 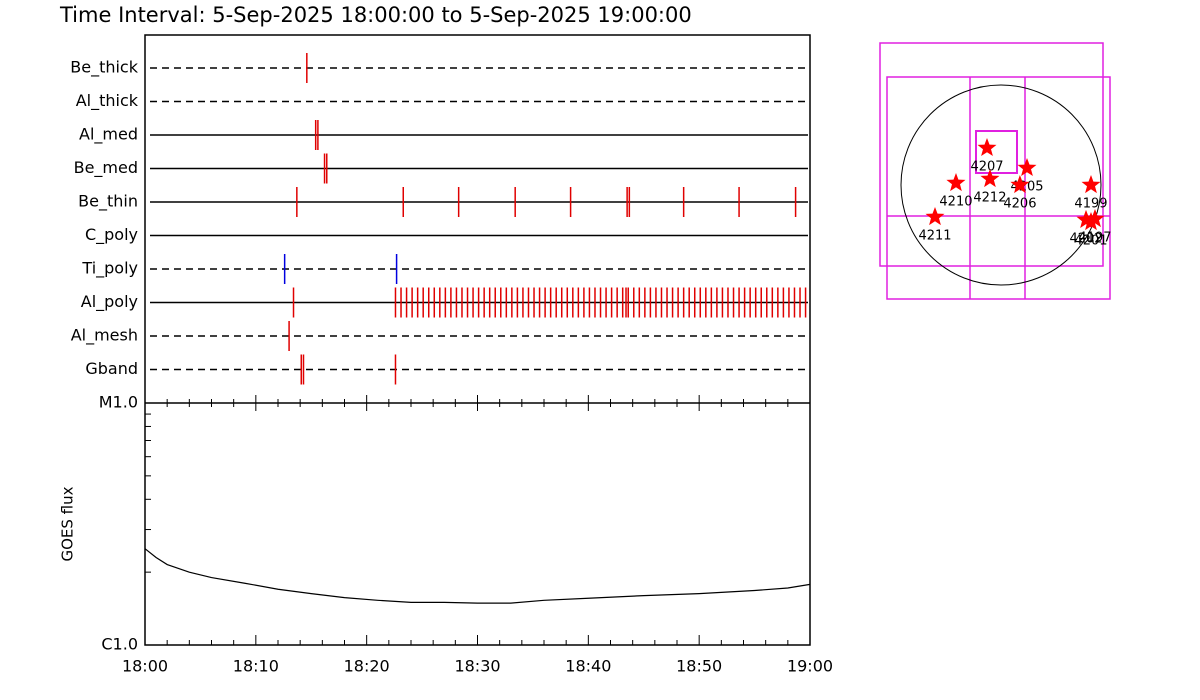 I want to click on y-axis-label: GOES flux, so click(x=68, y=523).